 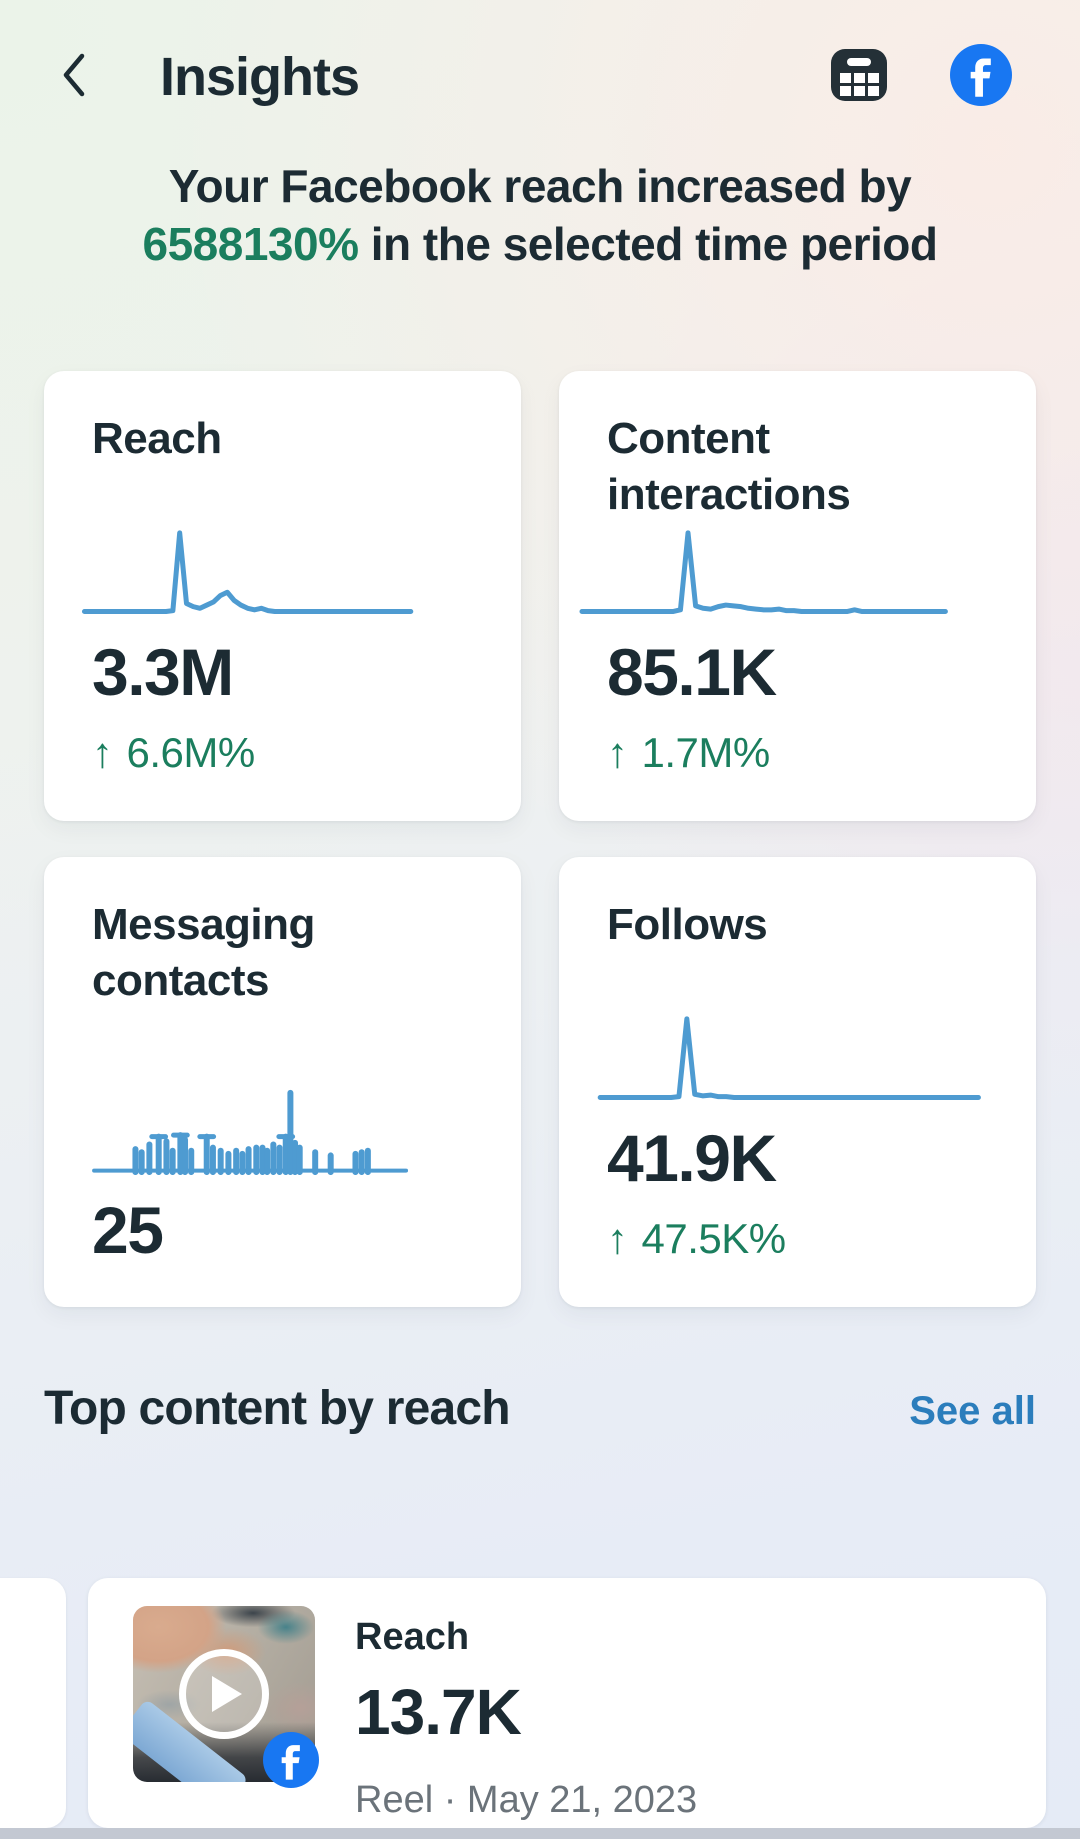 What do you see at coordinates (921, 76) in the screenshot?
I see `header-actions` at bounding box center [921, 76].